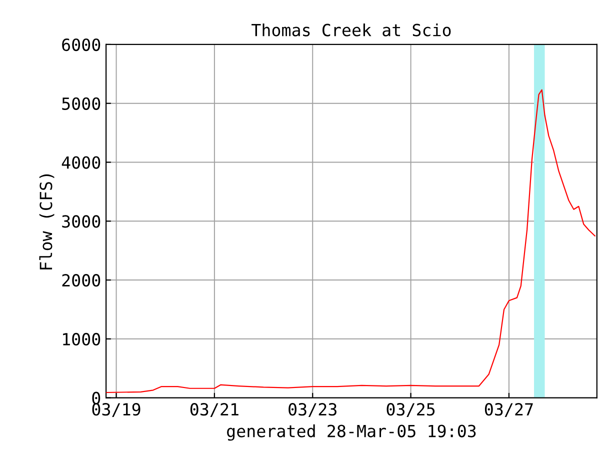 The height and width of the screenshot is (468, 606). Describe the element at coordinates (214, 410) in the screenshot. I see `x-tick-label: 03/21` at that location.